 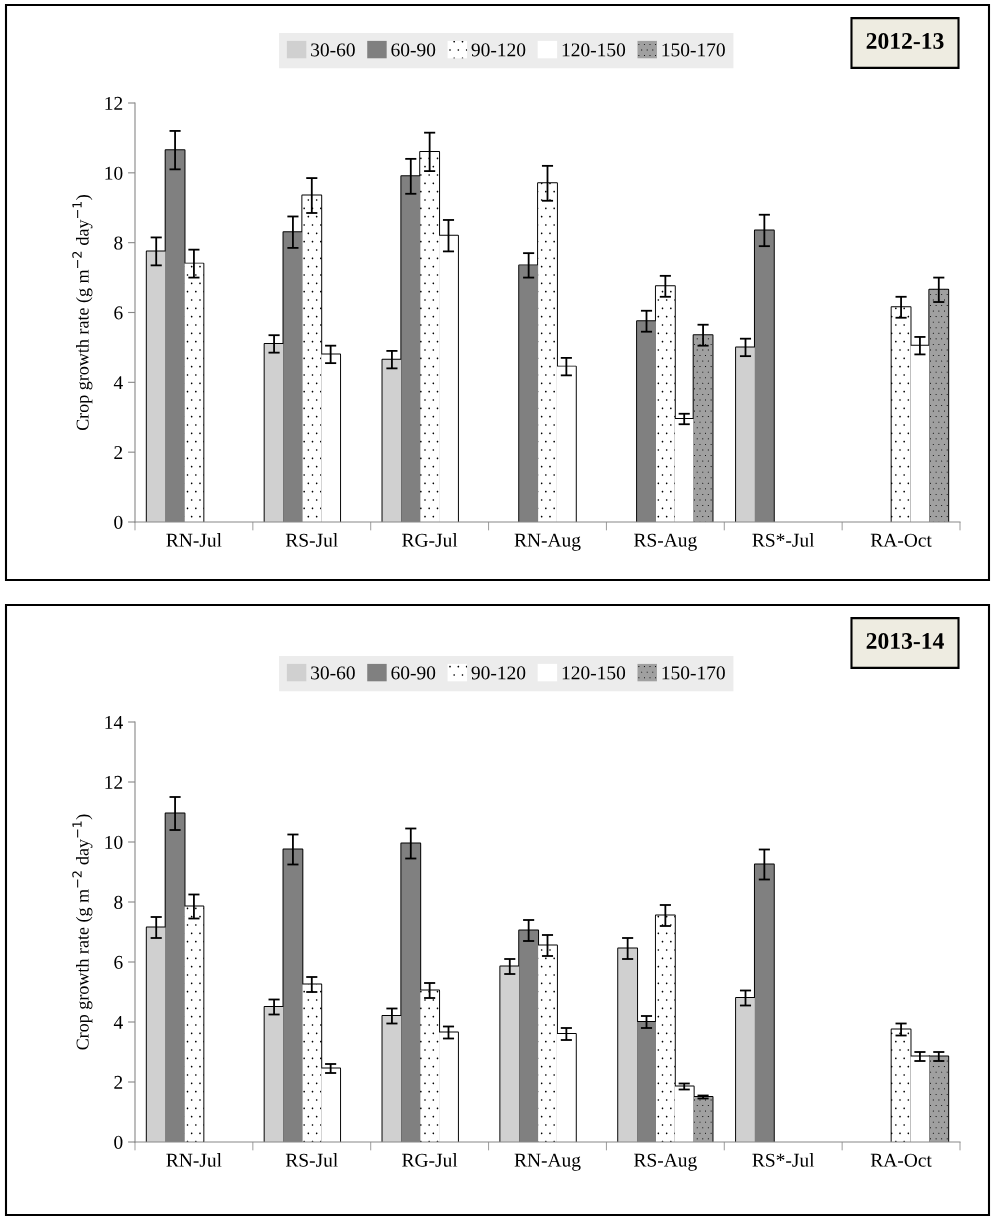 What do you see at coordinates (905, 40) in the screenshot?
I see `chart-title: 2012-13` at bounding box center [905, 40].